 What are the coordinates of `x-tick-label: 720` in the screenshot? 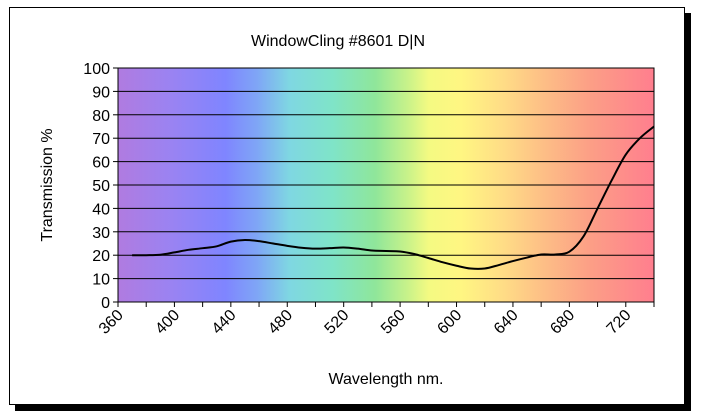 It's located at (619, 322).